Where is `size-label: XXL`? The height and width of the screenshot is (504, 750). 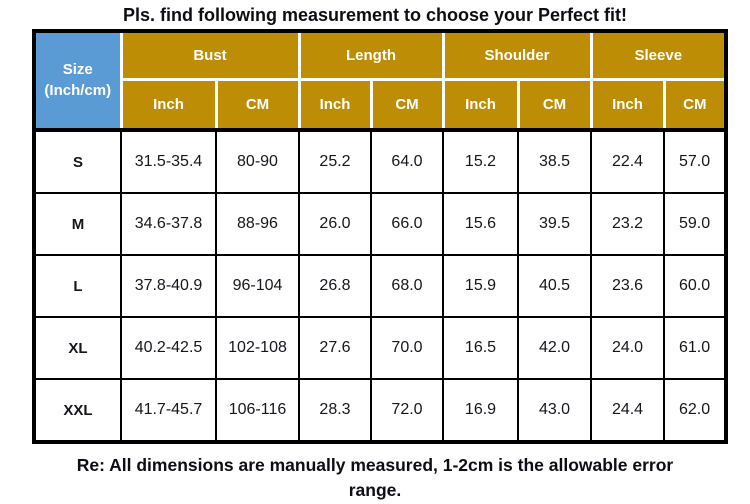
size-label: XXL is located at coordinates (77, 410).